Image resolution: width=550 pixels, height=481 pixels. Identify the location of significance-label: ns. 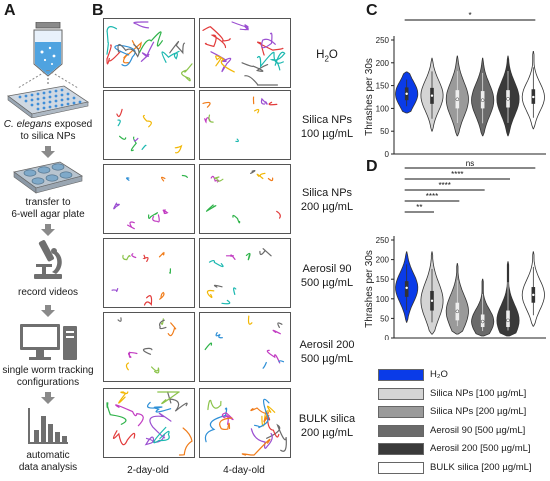
(470, 163).